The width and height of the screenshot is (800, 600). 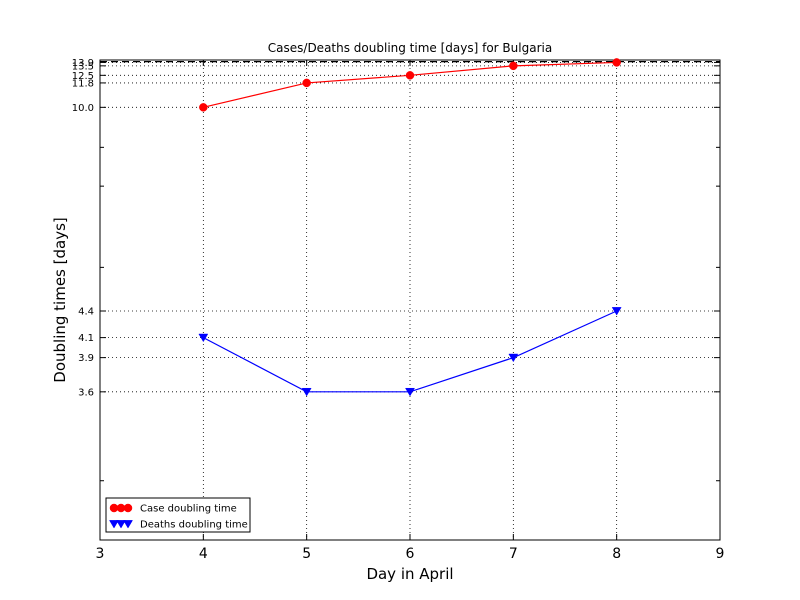 What do you see at coordinates (203, 554) in the screenshot?
I see `x-tick-label: 4` at bounding box center [203, 554].